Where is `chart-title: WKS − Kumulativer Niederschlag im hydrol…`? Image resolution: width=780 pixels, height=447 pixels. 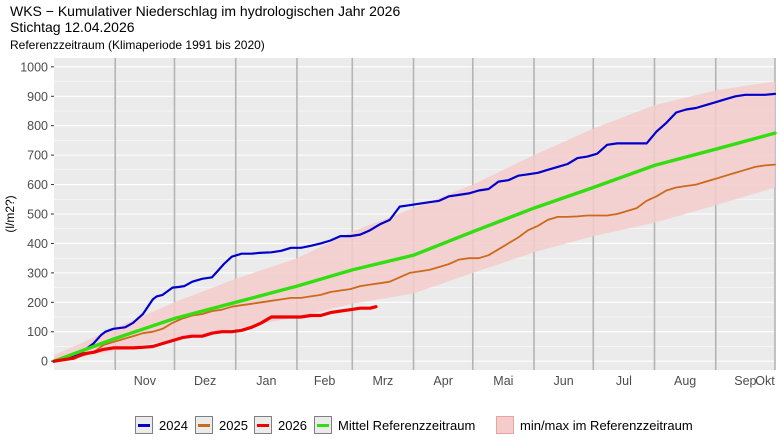
chart-title: WKS − Kumulativer Niederschlag im hydrol… is located at coordinates (205, 11).